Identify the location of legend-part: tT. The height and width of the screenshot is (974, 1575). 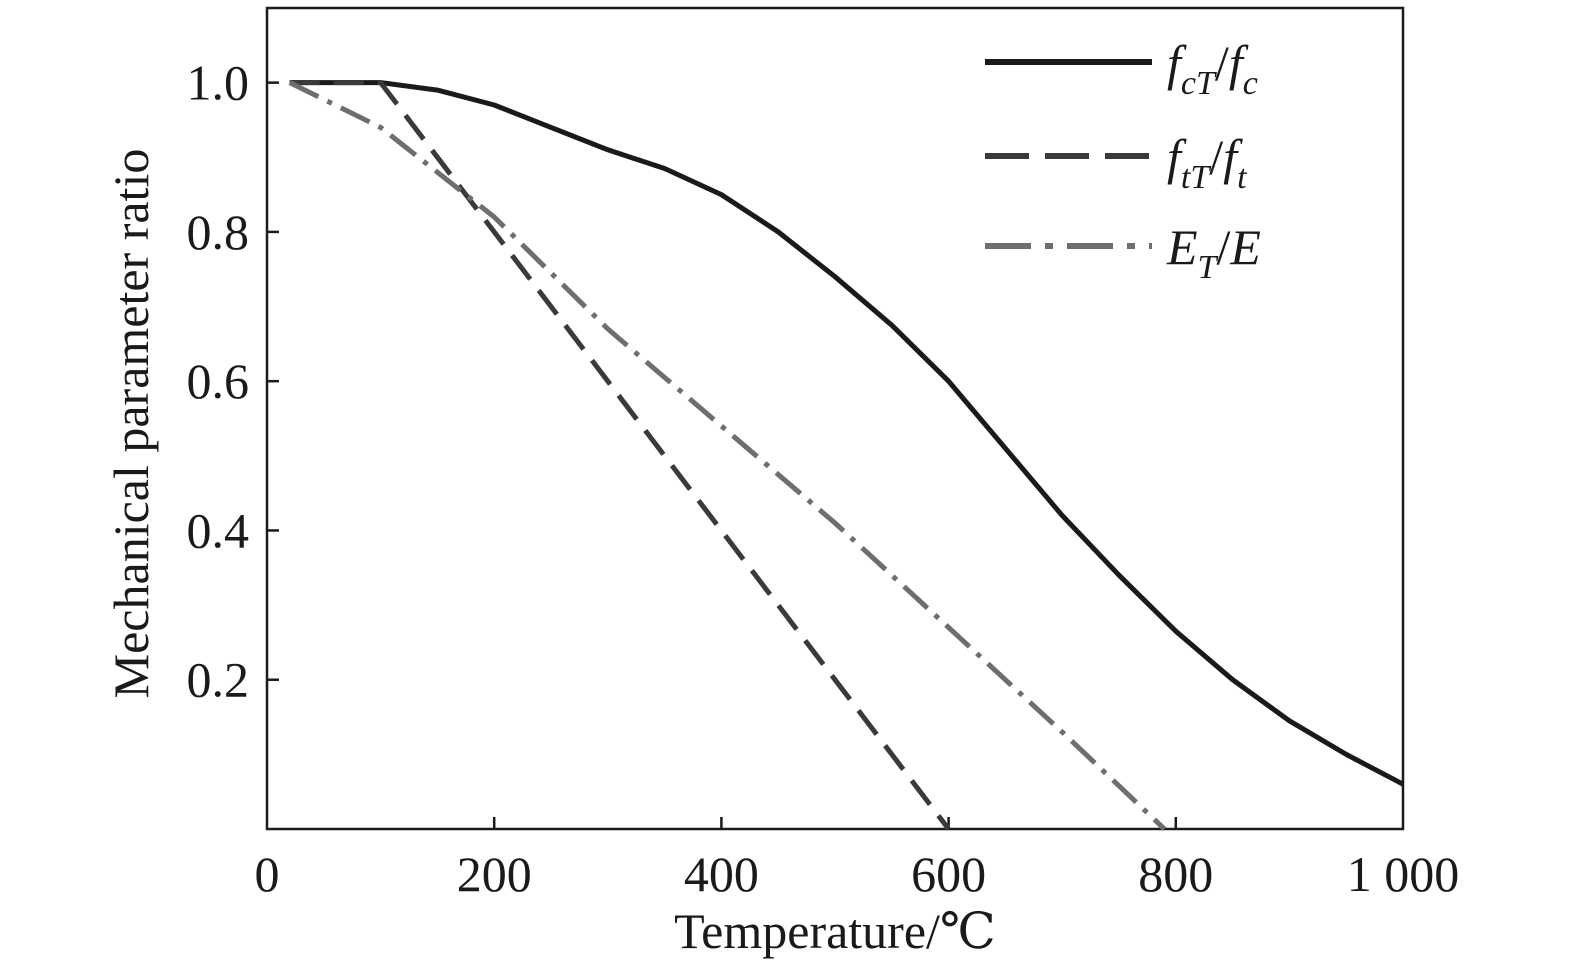
(1196, 177).